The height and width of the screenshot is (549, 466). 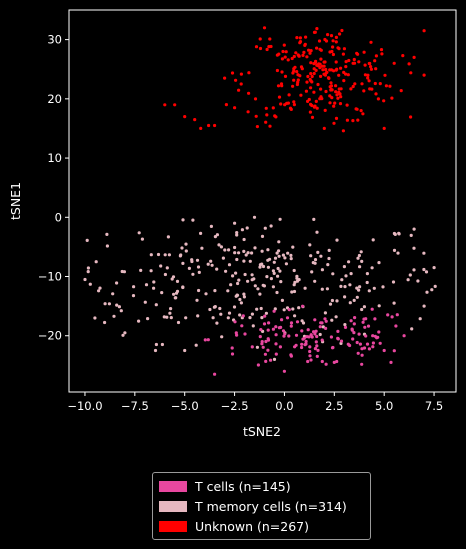 I want to click on x-tick-label: 7.5, so click(x=434, y=406).